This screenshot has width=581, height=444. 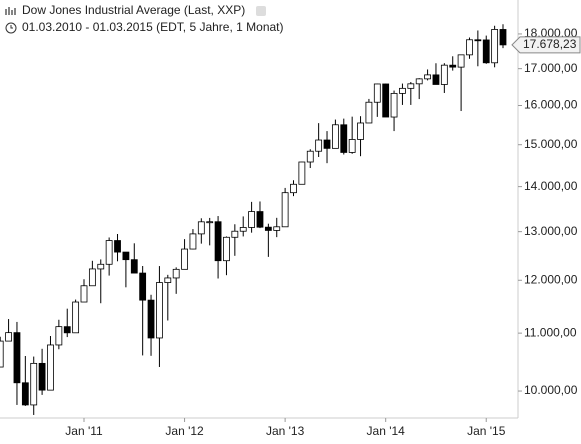 What do you see at coordinates (184, 431) in the screenshot?
I see `x-tick-label: Jan '12` at bounding box center [184, 431].